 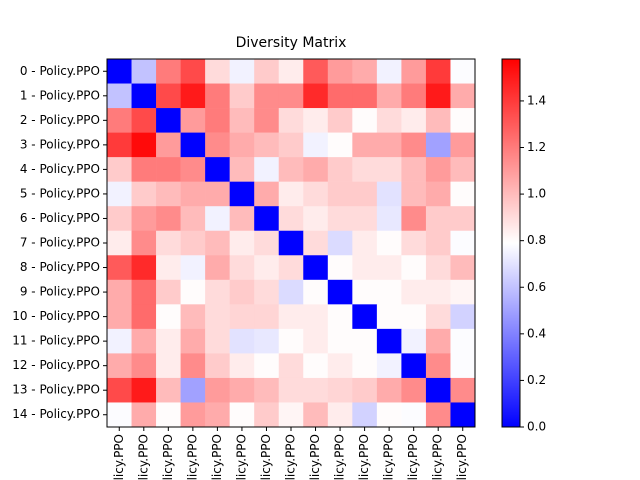 I want to click on y-tick-label: 14 - Policy.PPO, so click(x=56, y=414).